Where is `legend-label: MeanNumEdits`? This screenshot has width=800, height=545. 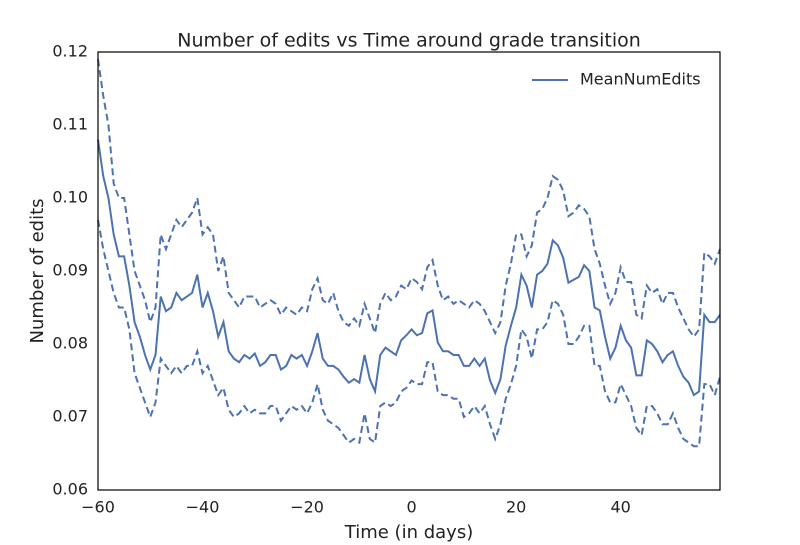 legend-label: MeanNumEdits is located at coordinates (640, 79).